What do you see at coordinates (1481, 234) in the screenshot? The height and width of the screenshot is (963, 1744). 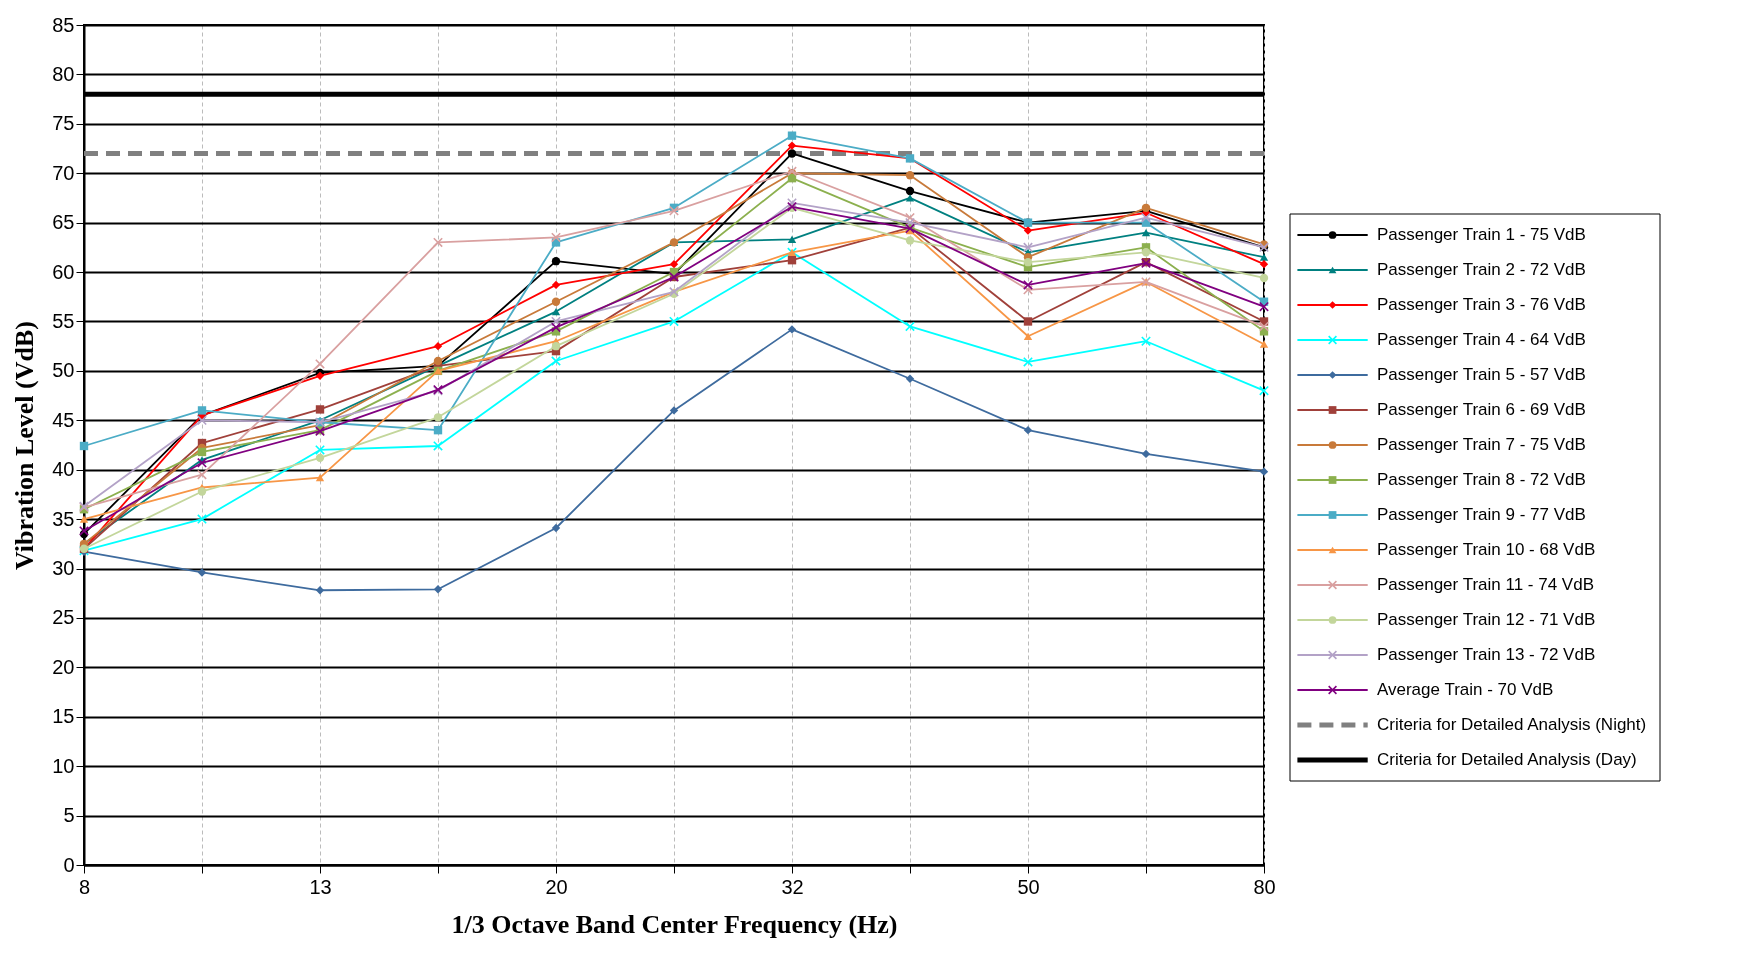 I see `legend-label: Passenger Train 1 - 75 VdB` at bounding box center [1481, 234].